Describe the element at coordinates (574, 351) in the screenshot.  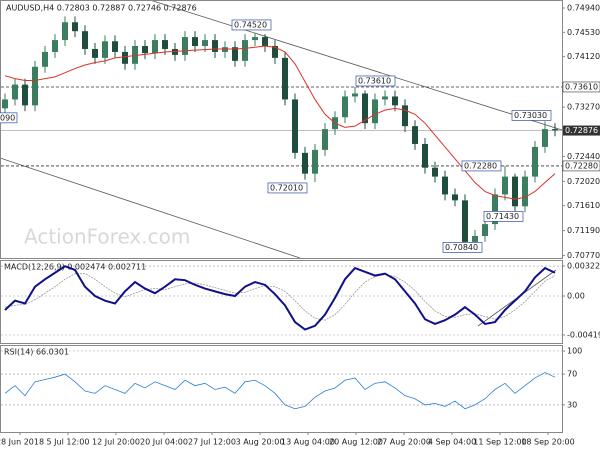
I see `y-tick-label: 100` at that location.